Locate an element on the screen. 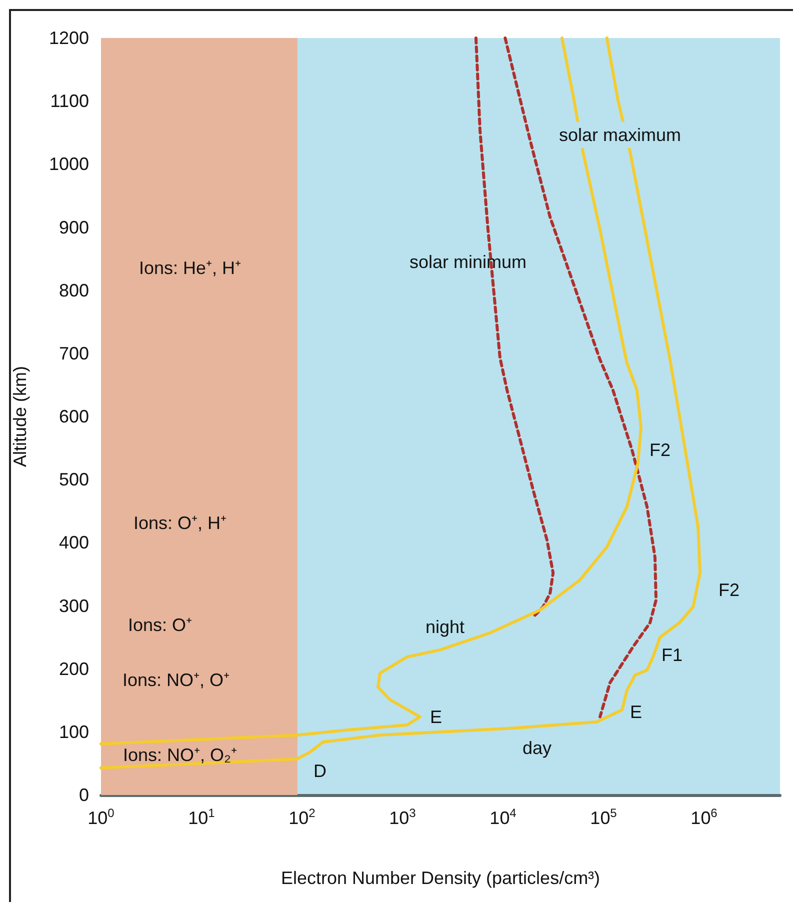 Image resolution: width=794 pixels, height=905 pixels. annotation: Ions: He⁺, H⁺ is located at coordinates (190, 268).